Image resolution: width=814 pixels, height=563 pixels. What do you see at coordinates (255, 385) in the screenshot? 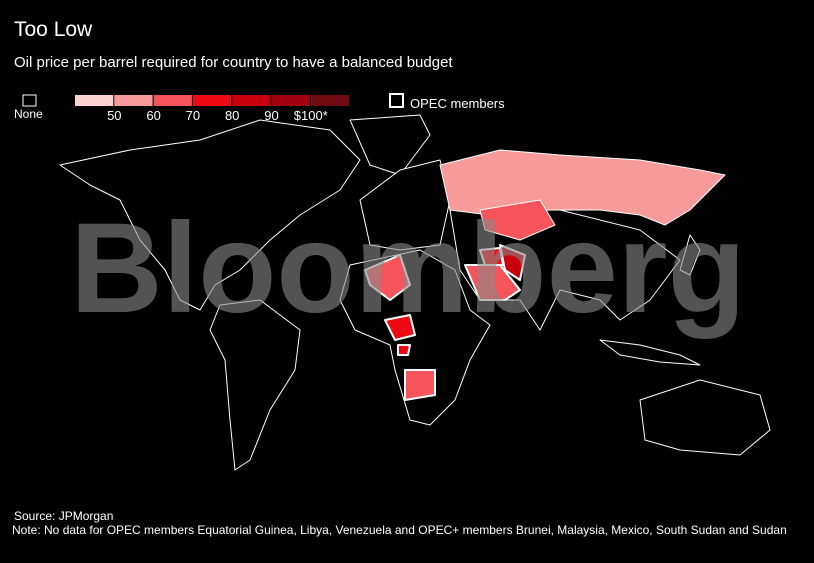
I see `south-america` at bounding box center [255, 385].